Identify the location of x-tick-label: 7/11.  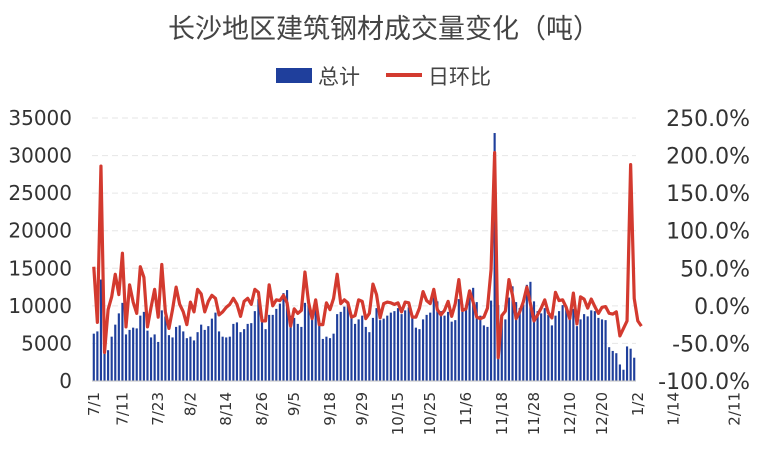
(122, 409).